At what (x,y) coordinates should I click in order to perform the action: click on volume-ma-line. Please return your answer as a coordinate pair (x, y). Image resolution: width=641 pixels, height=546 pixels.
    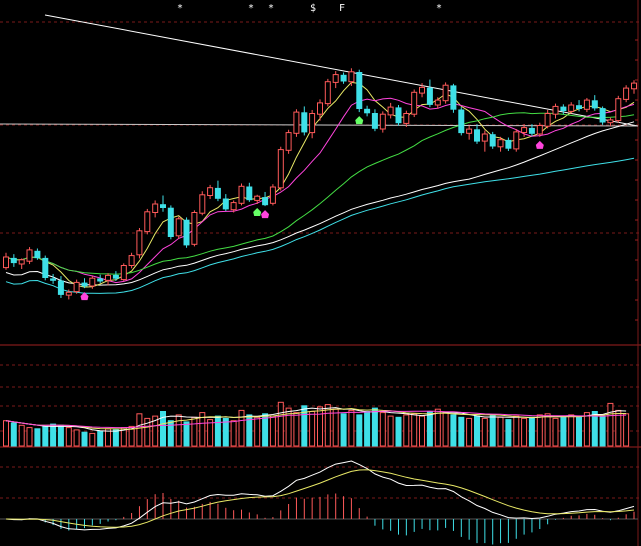
    Looking at the image, I should click on (316, 419).